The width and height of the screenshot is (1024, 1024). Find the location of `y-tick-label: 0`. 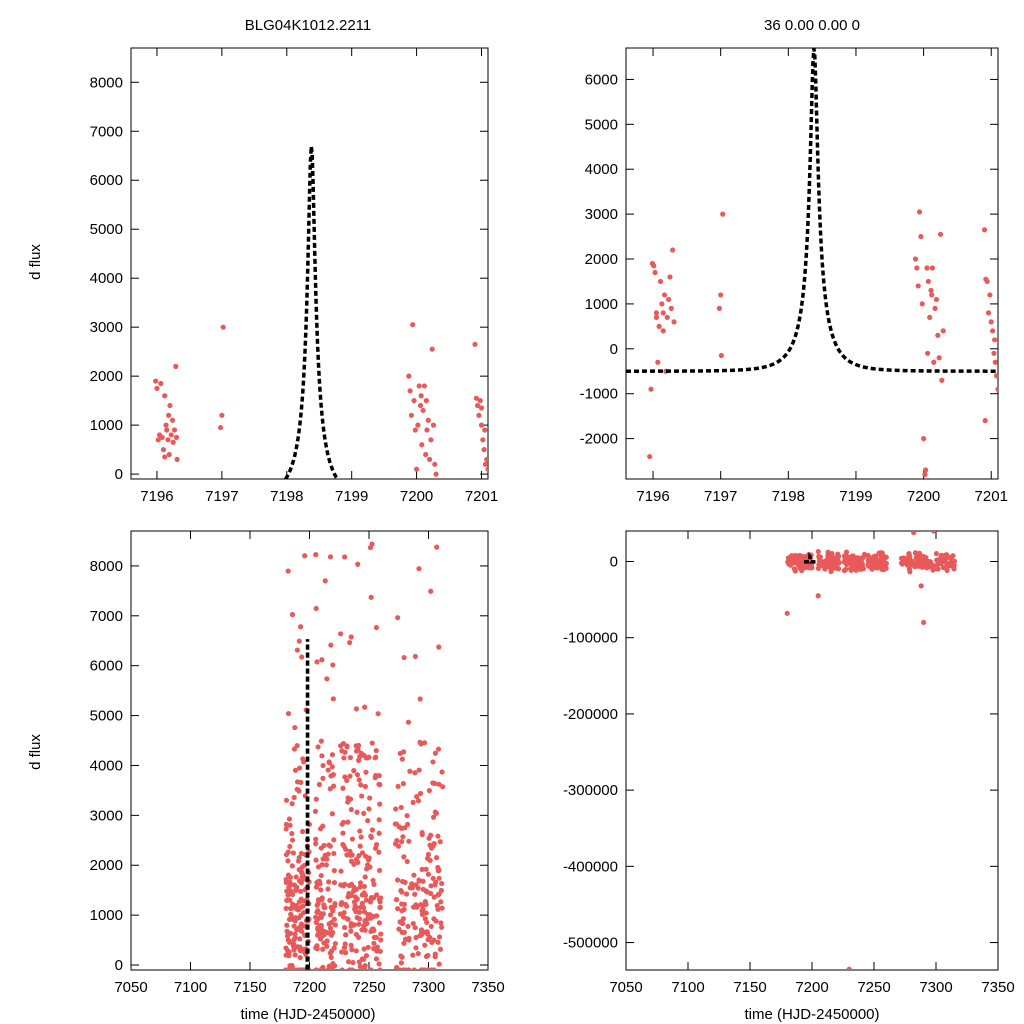

y-tick-label: 0 is located at coordinates (614, 561).